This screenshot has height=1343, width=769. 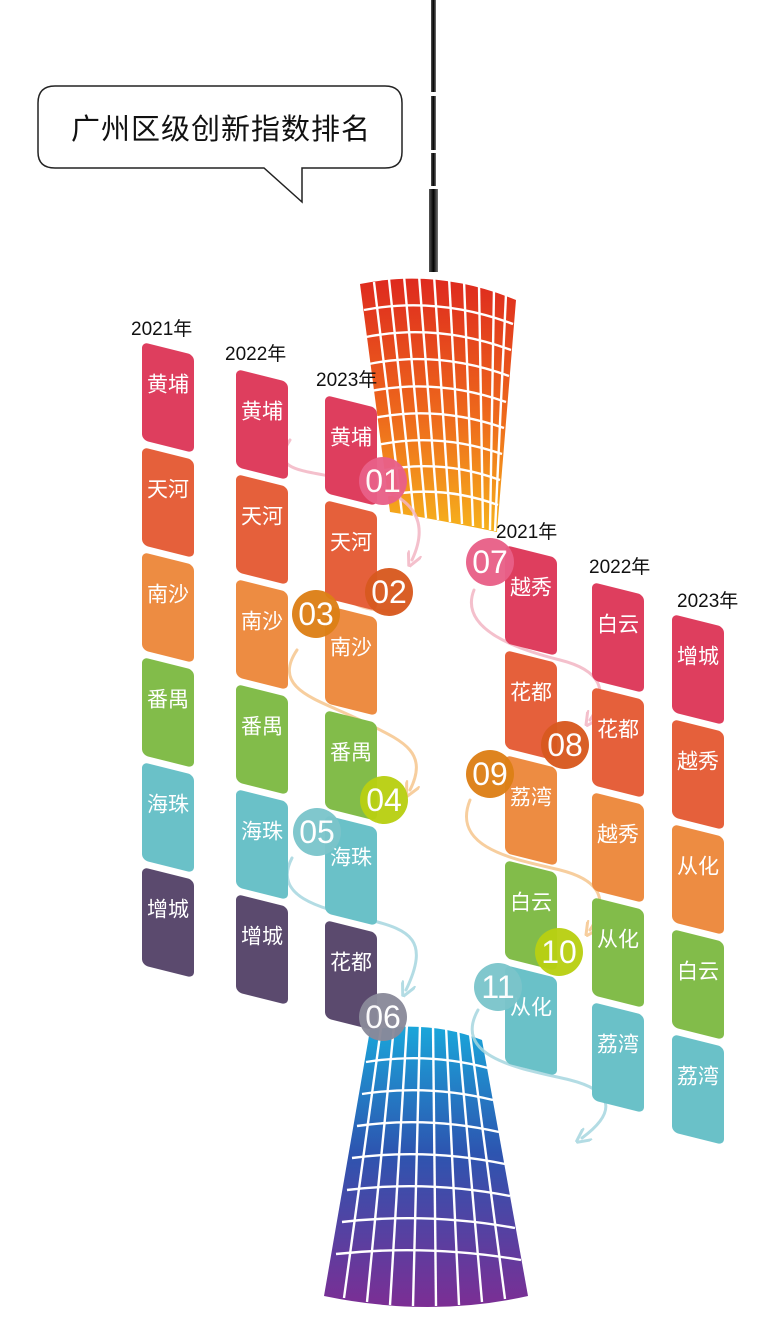 I want to click on rank-badge: 03, so click(x=316, y=614).